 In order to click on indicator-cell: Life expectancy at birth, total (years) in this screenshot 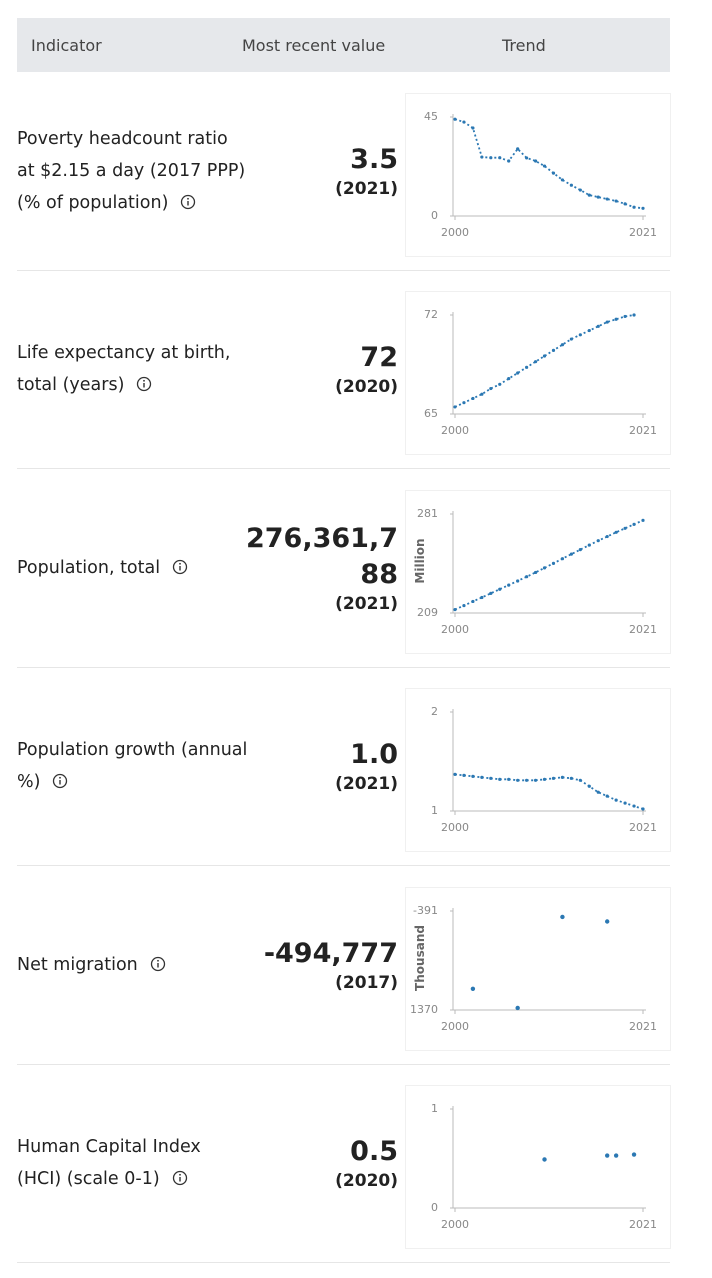, I will do `click(133, 369)`.